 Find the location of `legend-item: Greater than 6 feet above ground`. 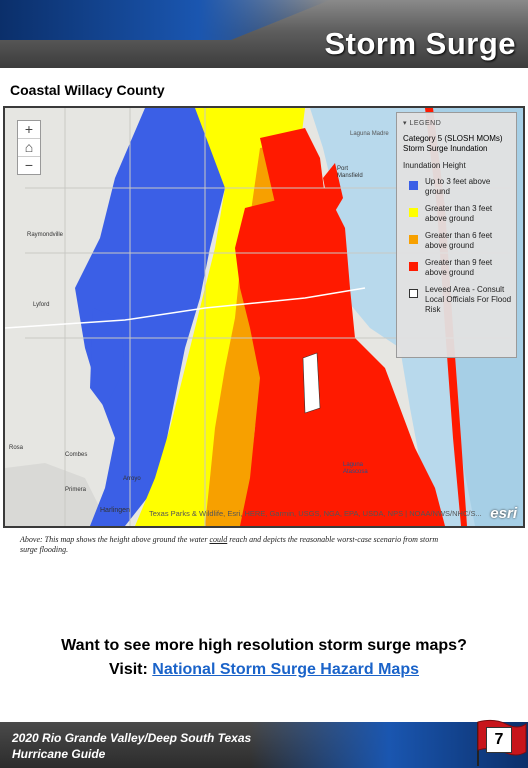

legend-item: Greater than 6 feet above ground is located at coordinates (457, 241).